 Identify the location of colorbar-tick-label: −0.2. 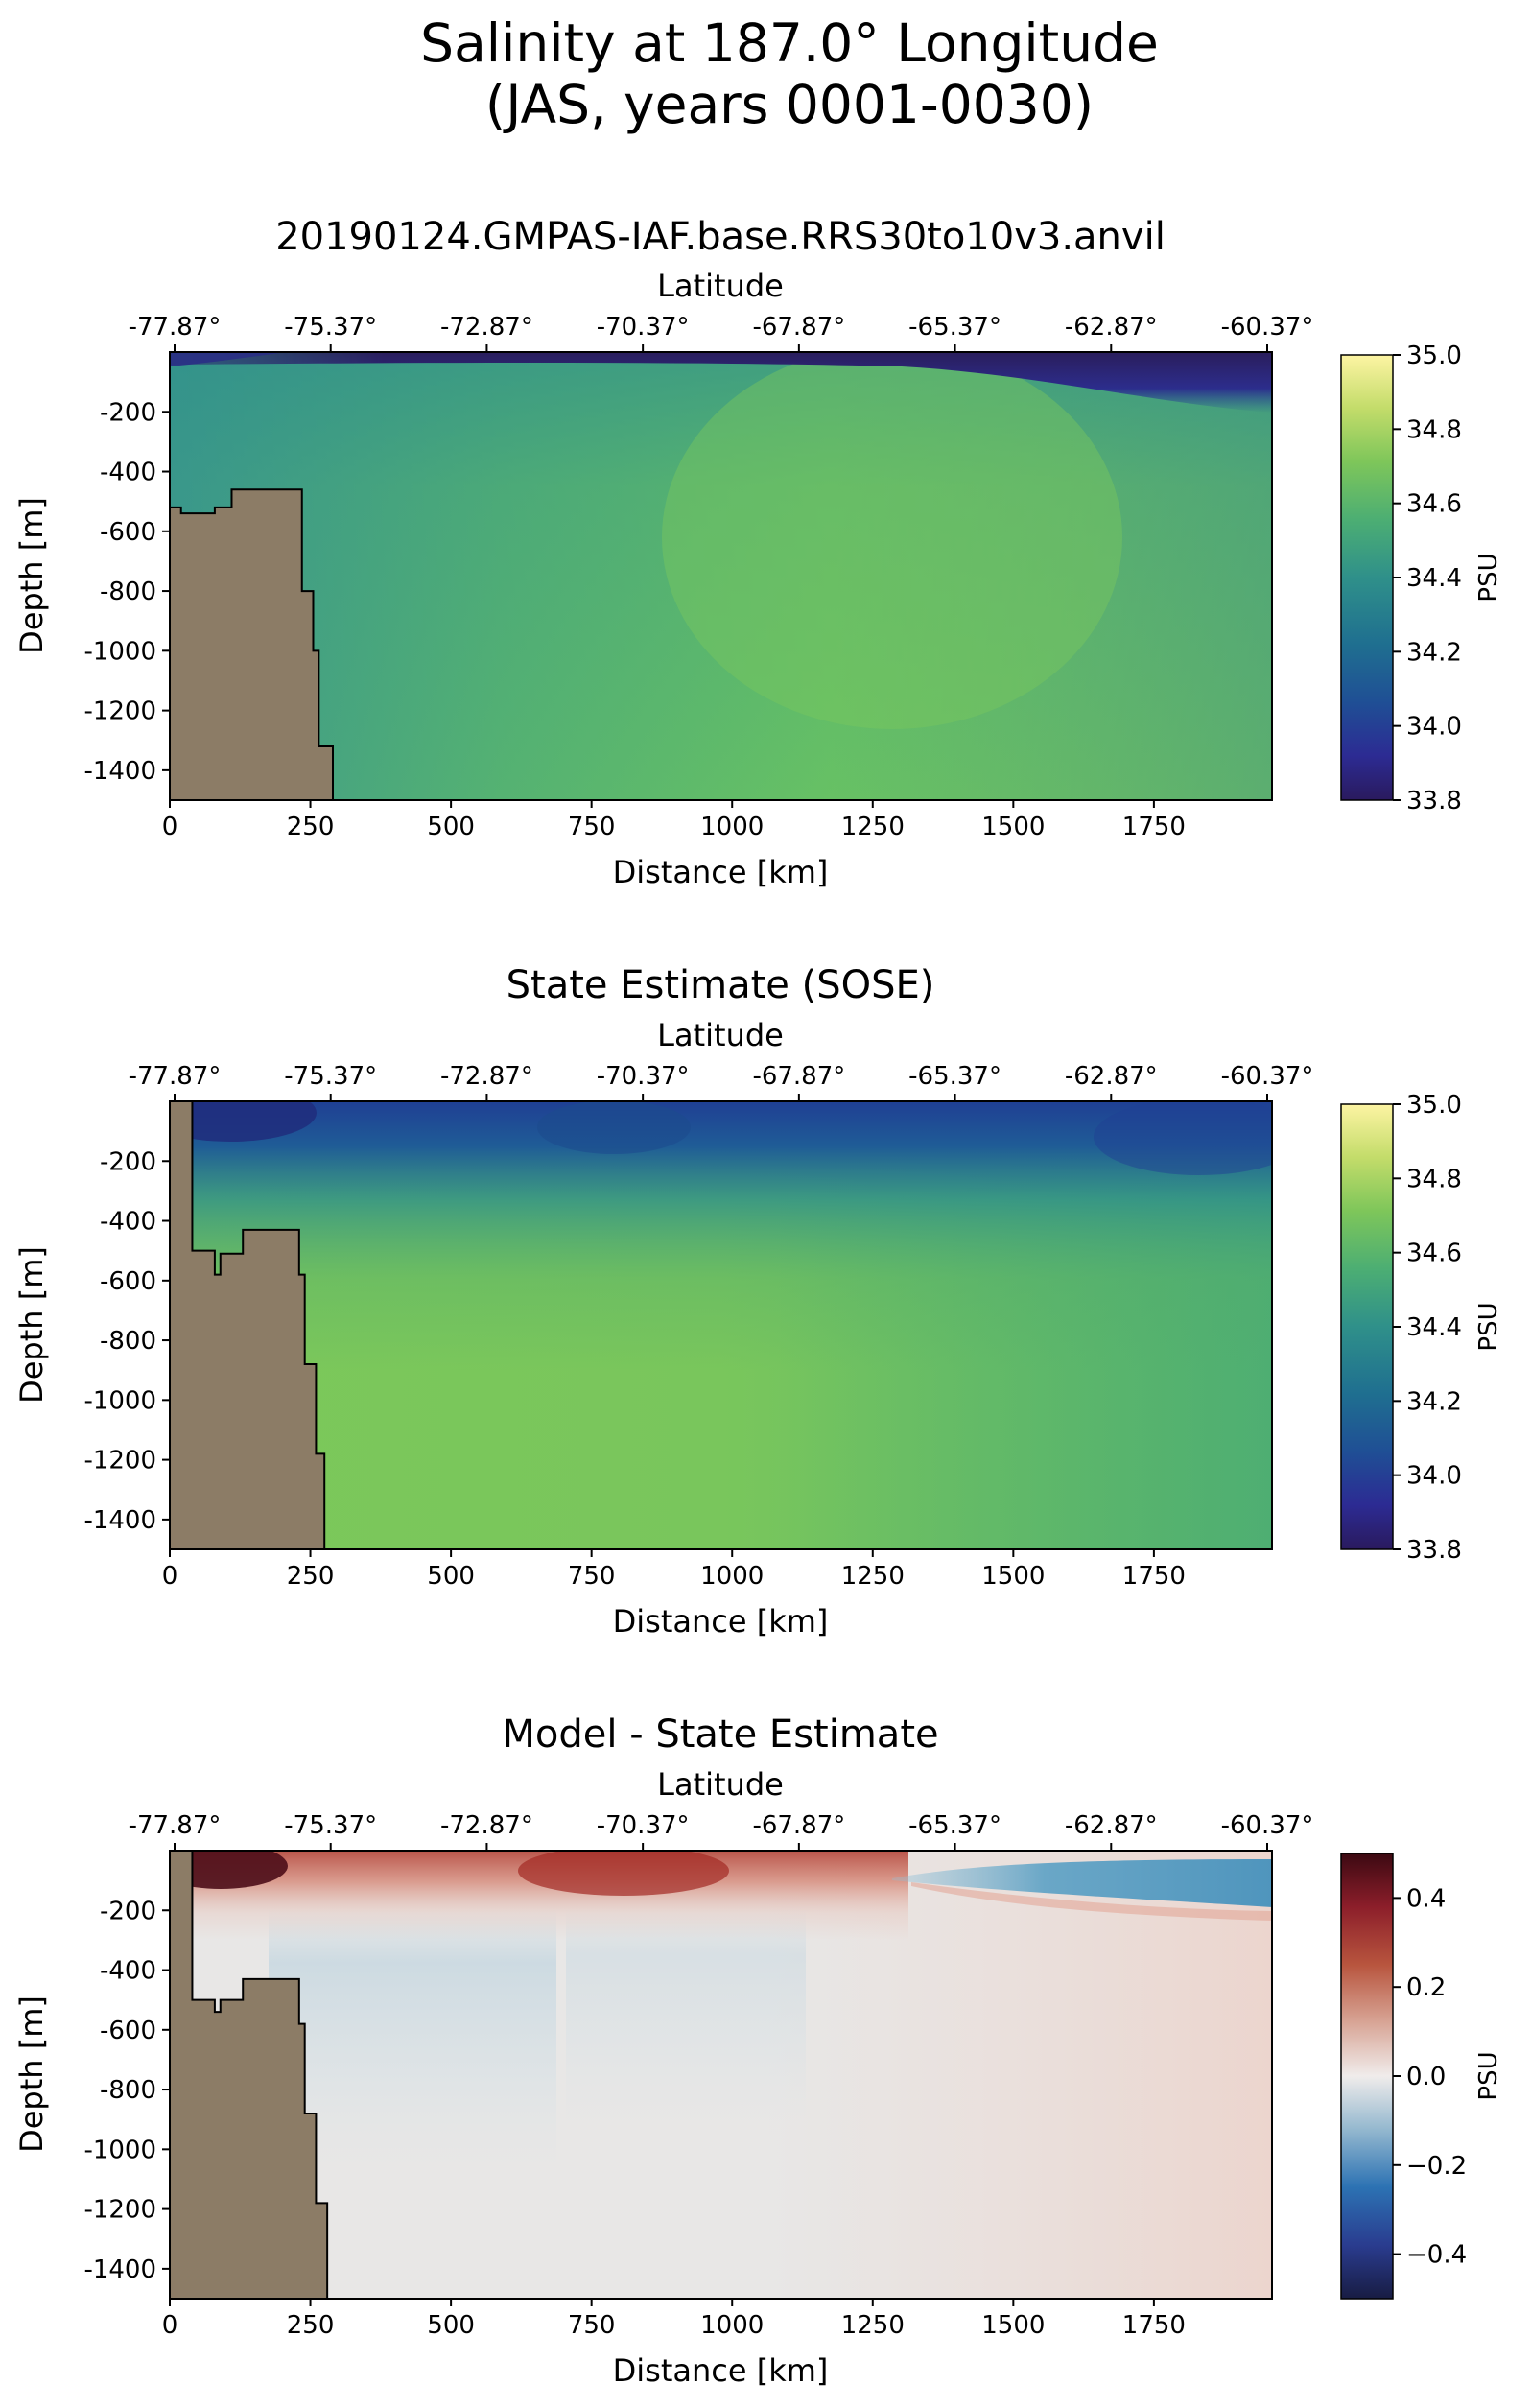
(1436, 2166).